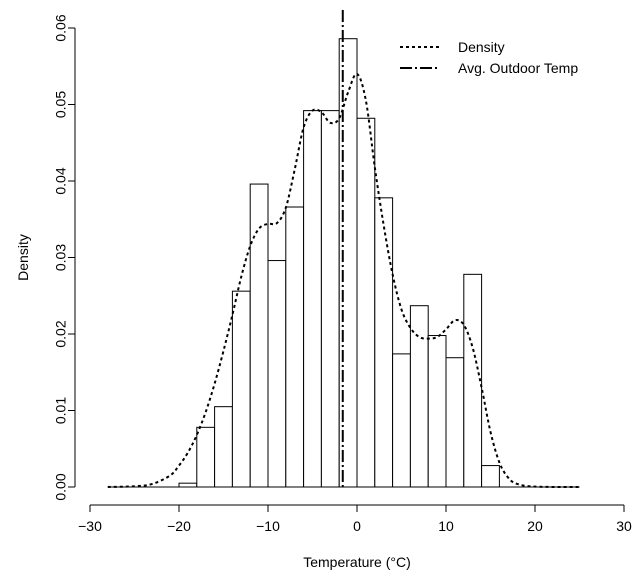  I want to click on y-tick-label: 0.04, so click(61, 180).